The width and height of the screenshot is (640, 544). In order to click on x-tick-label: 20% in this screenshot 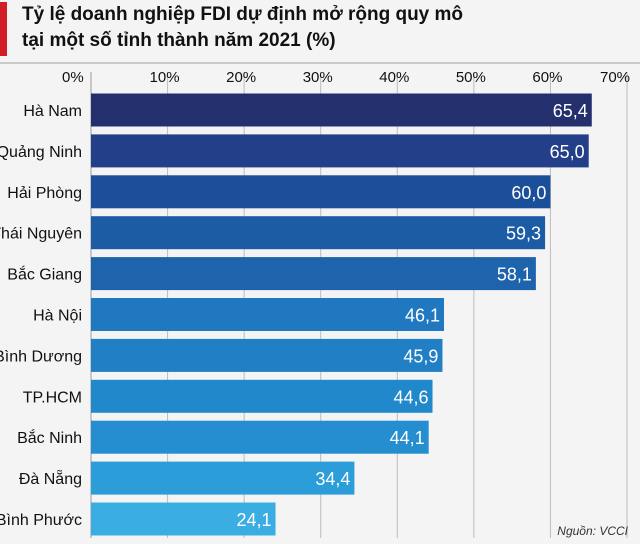, I will do `click(241, 77)`.